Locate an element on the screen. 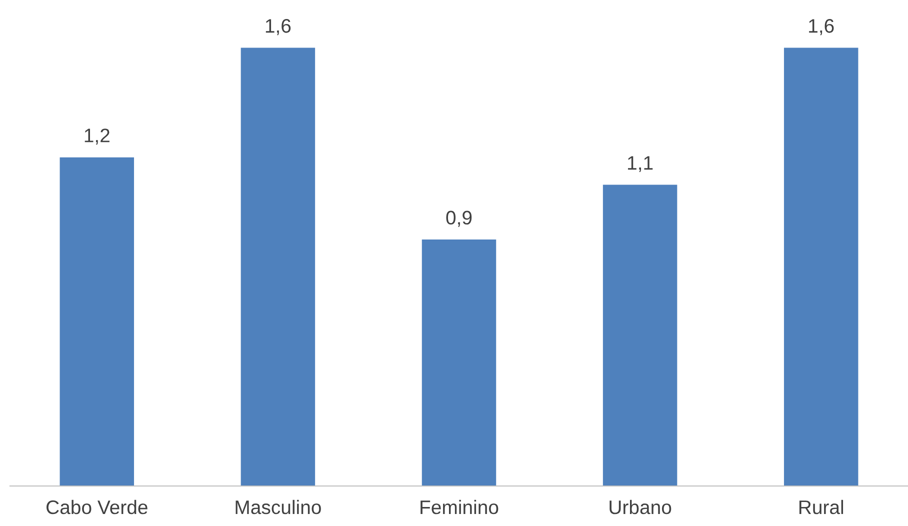  data-label: 0,9 is located at coordinates (459, 218).